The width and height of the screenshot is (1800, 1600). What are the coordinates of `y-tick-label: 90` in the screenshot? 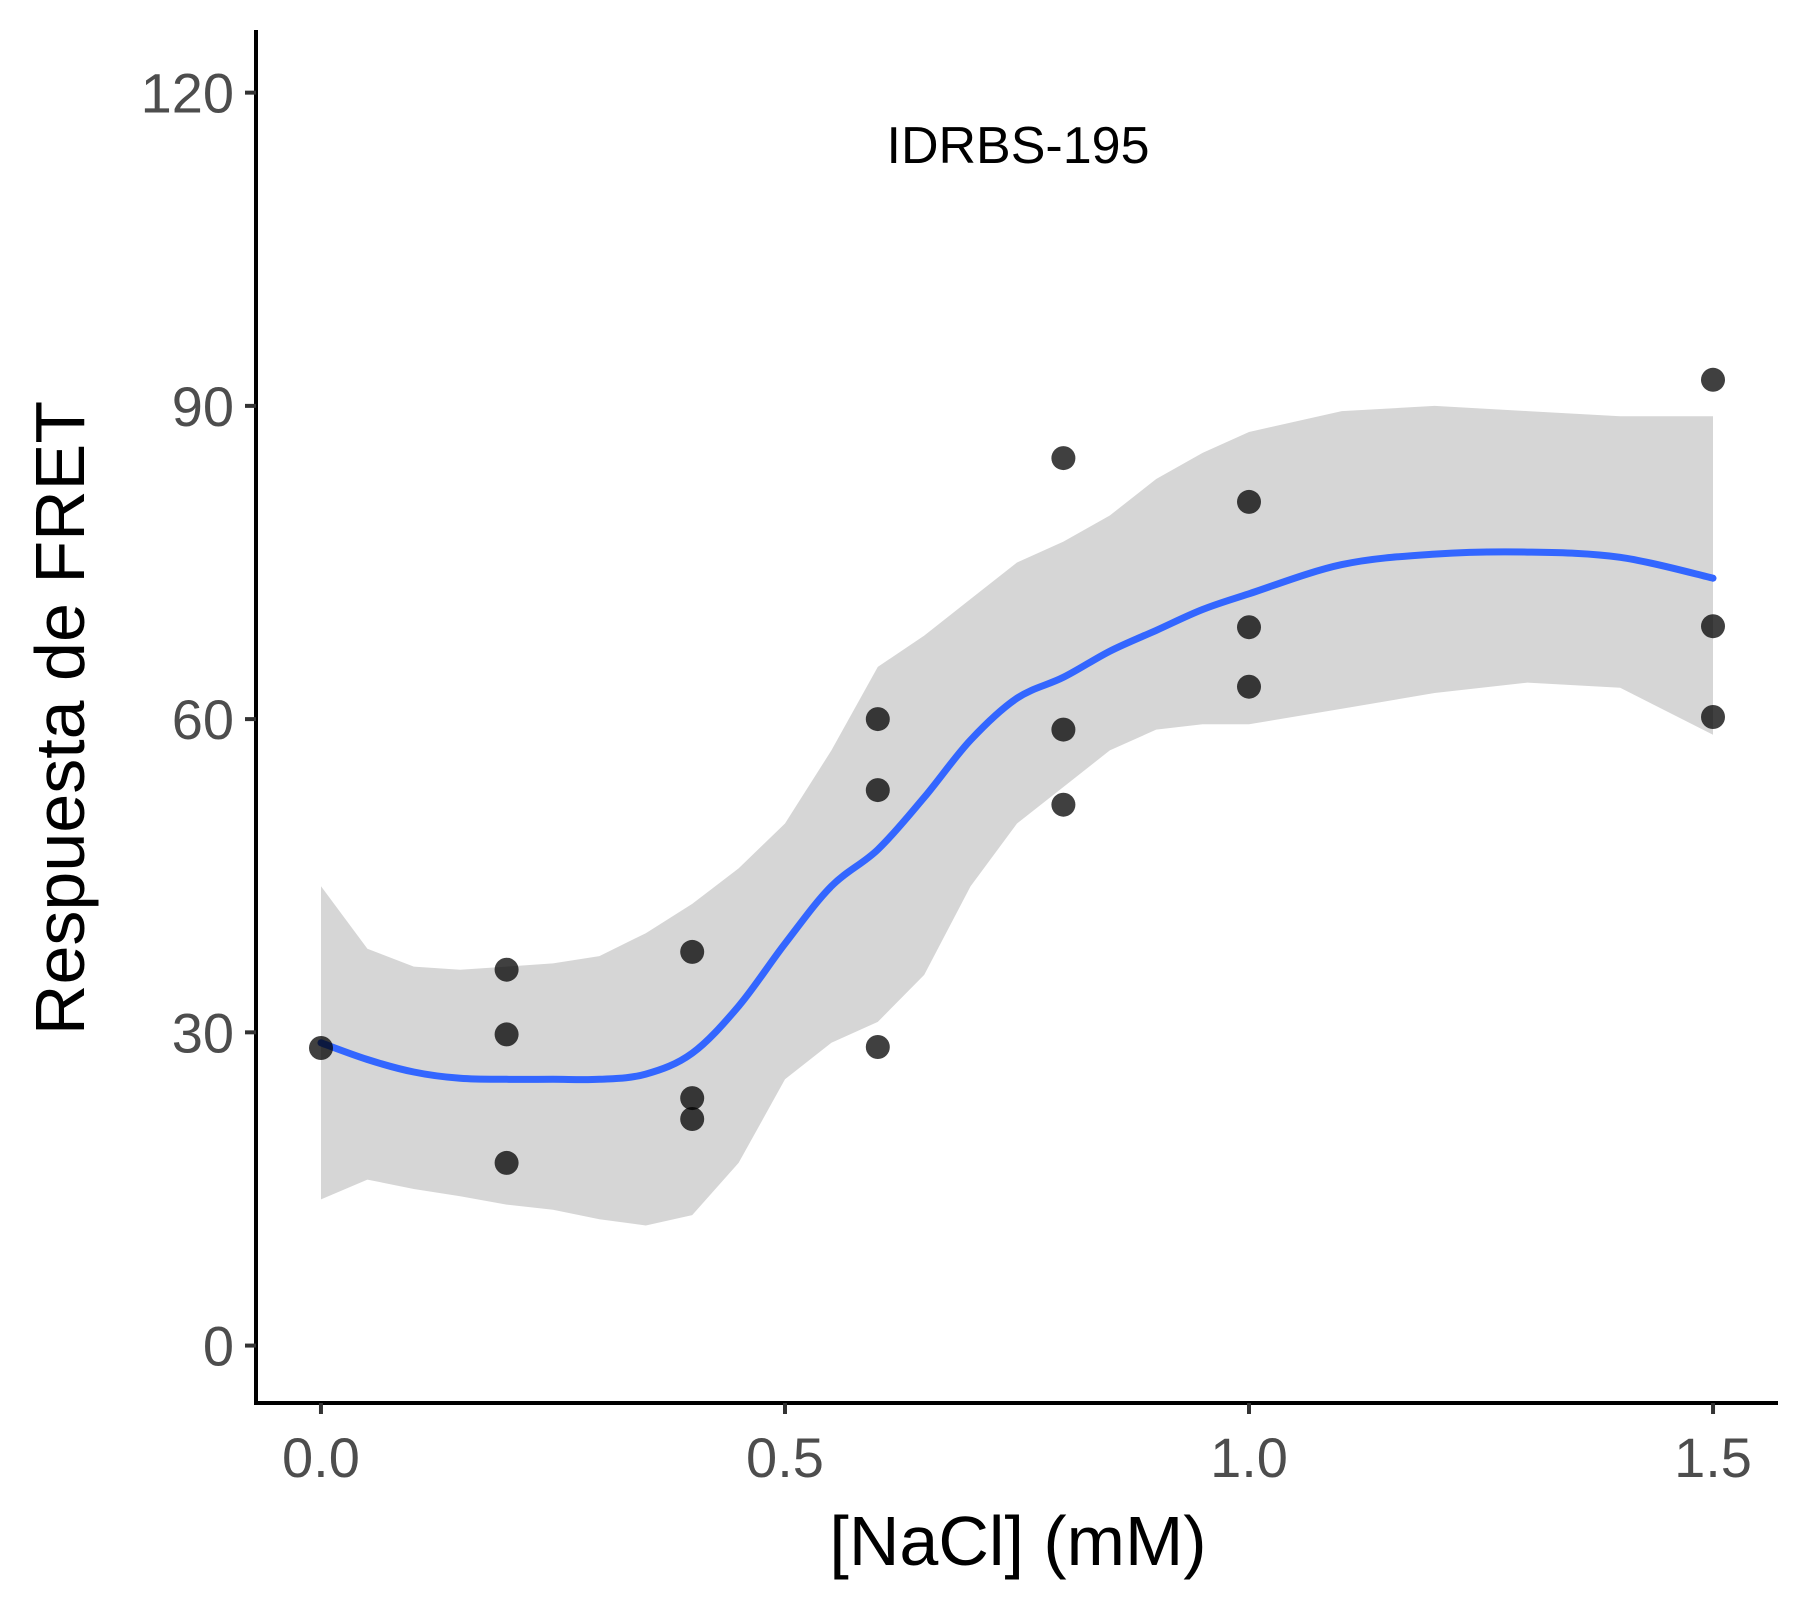 It's located at (203, 406).